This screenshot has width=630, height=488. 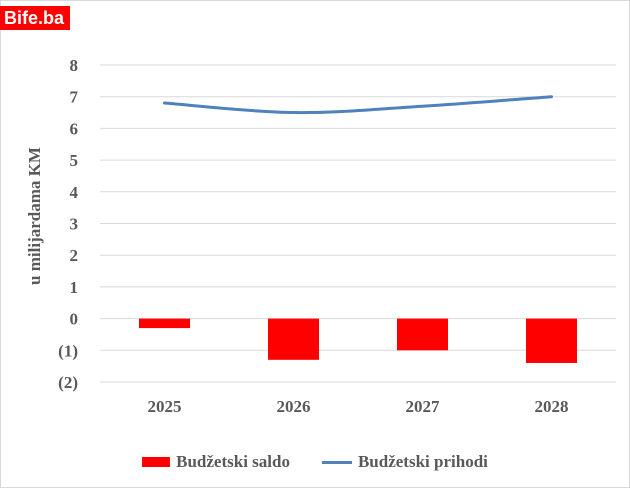 What do you see at coordinates (74, 287) in the screenshot?
I see `y-tick-label: 1` at bounding box center [74, 287].